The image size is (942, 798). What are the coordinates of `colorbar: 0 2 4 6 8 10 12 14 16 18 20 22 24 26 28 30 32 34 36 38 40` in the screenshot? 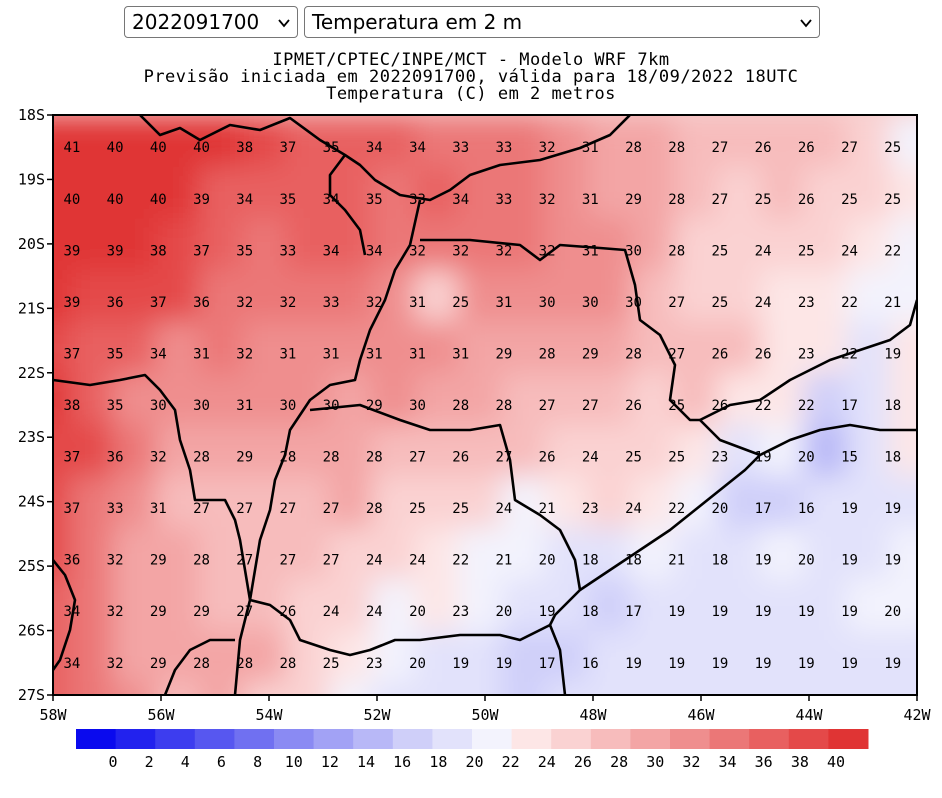 It's located at (472, 750).